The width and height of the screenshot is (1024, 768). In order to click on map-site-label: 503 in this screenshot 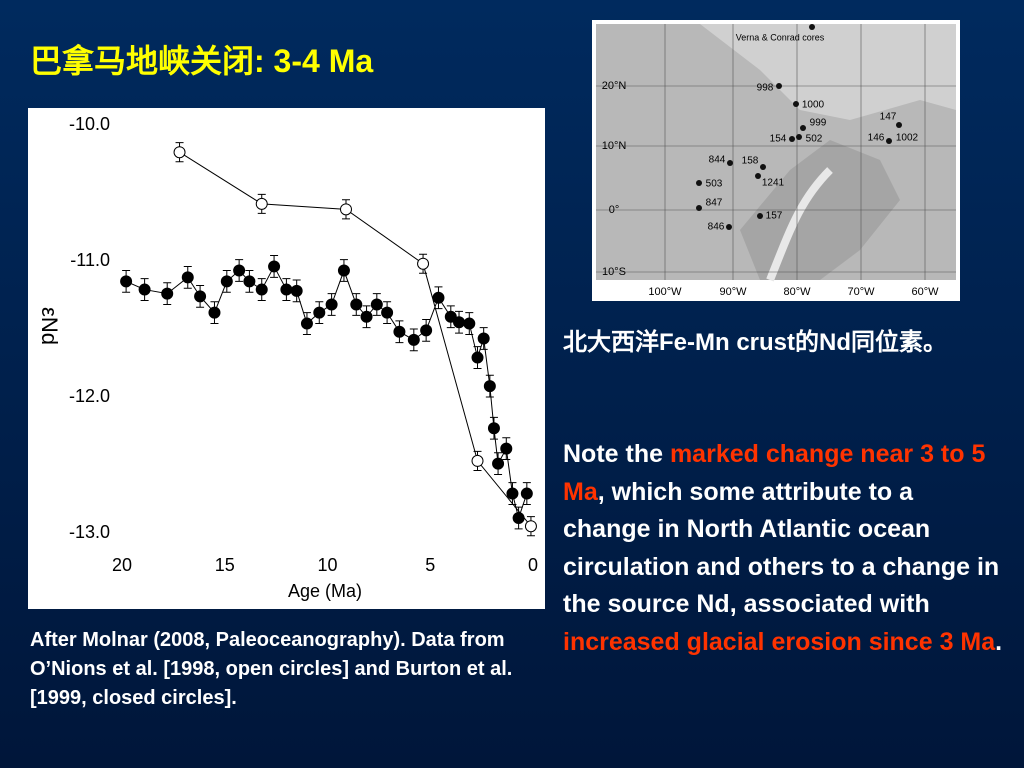, I will do `click(714, 184)`.